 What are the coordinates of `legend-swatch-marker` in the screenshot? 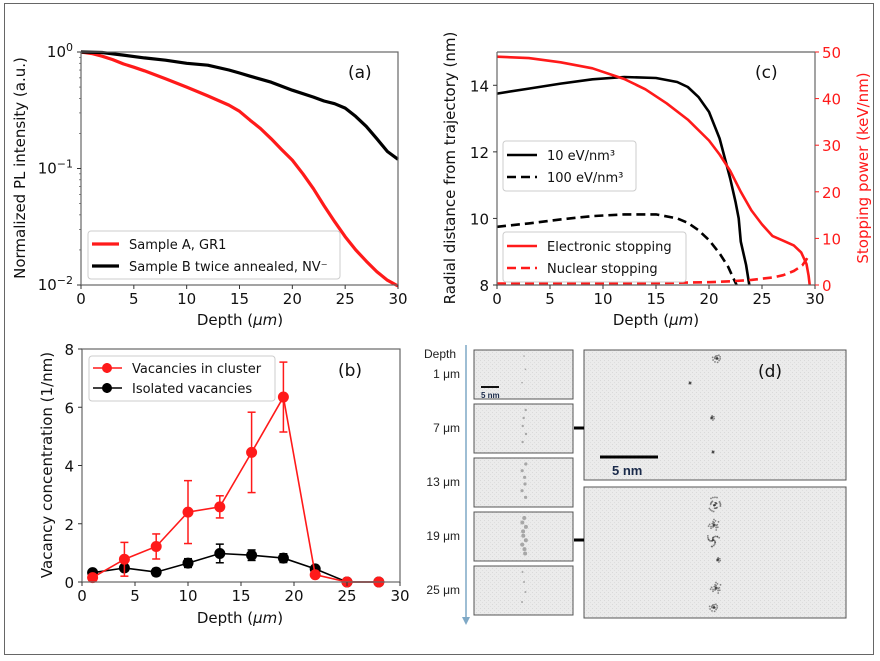 It's located at (107, 388).